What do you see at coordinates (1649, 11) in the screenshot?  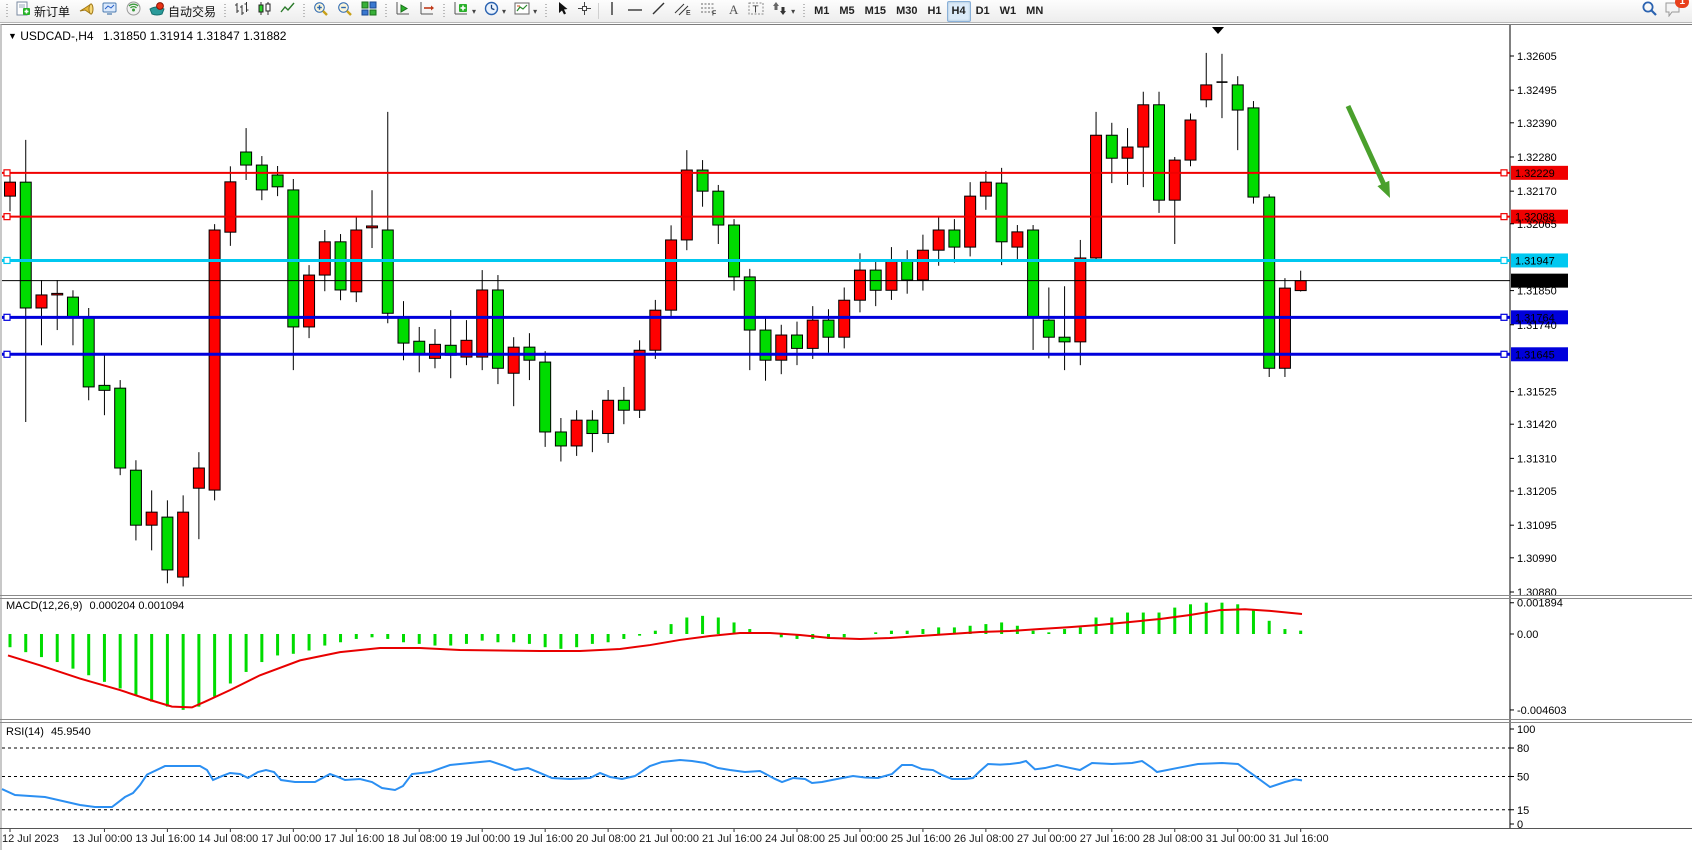 I see `search-icon` at bounding box center [1649, 11].